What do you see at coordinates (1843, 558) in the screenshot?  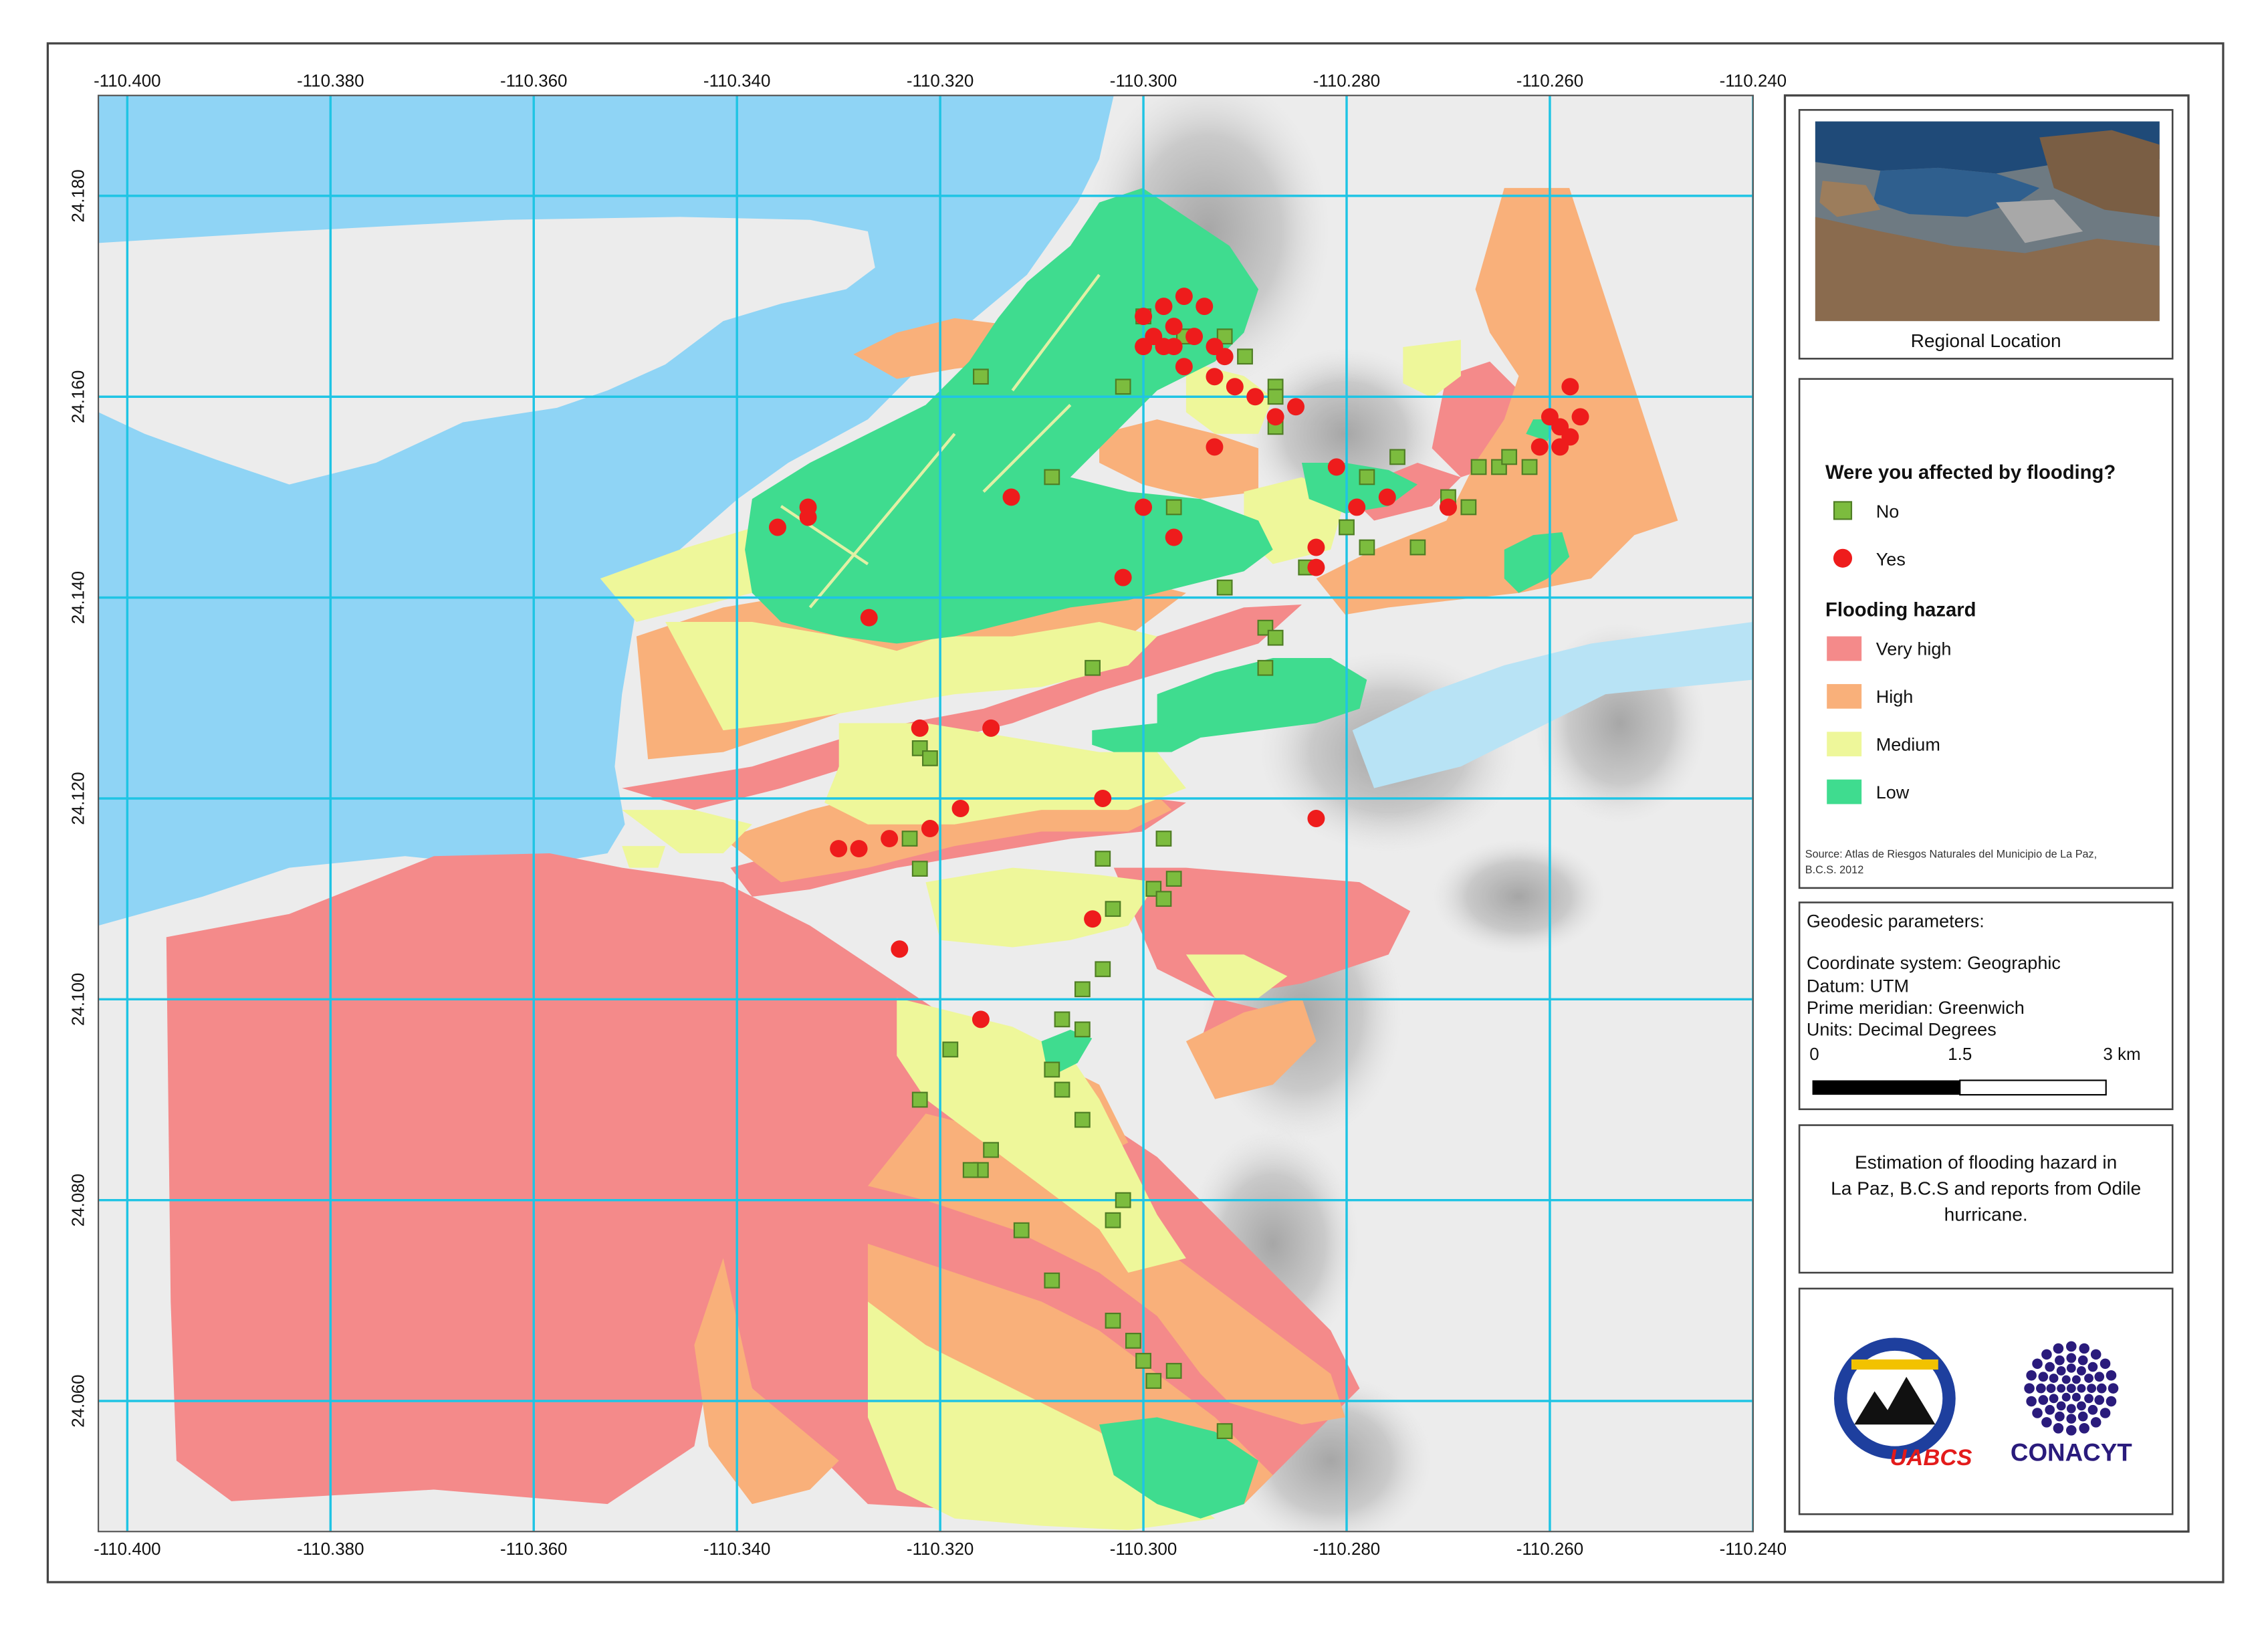 I see `legend-yes-symbol` at bounding box center [1843, 558].